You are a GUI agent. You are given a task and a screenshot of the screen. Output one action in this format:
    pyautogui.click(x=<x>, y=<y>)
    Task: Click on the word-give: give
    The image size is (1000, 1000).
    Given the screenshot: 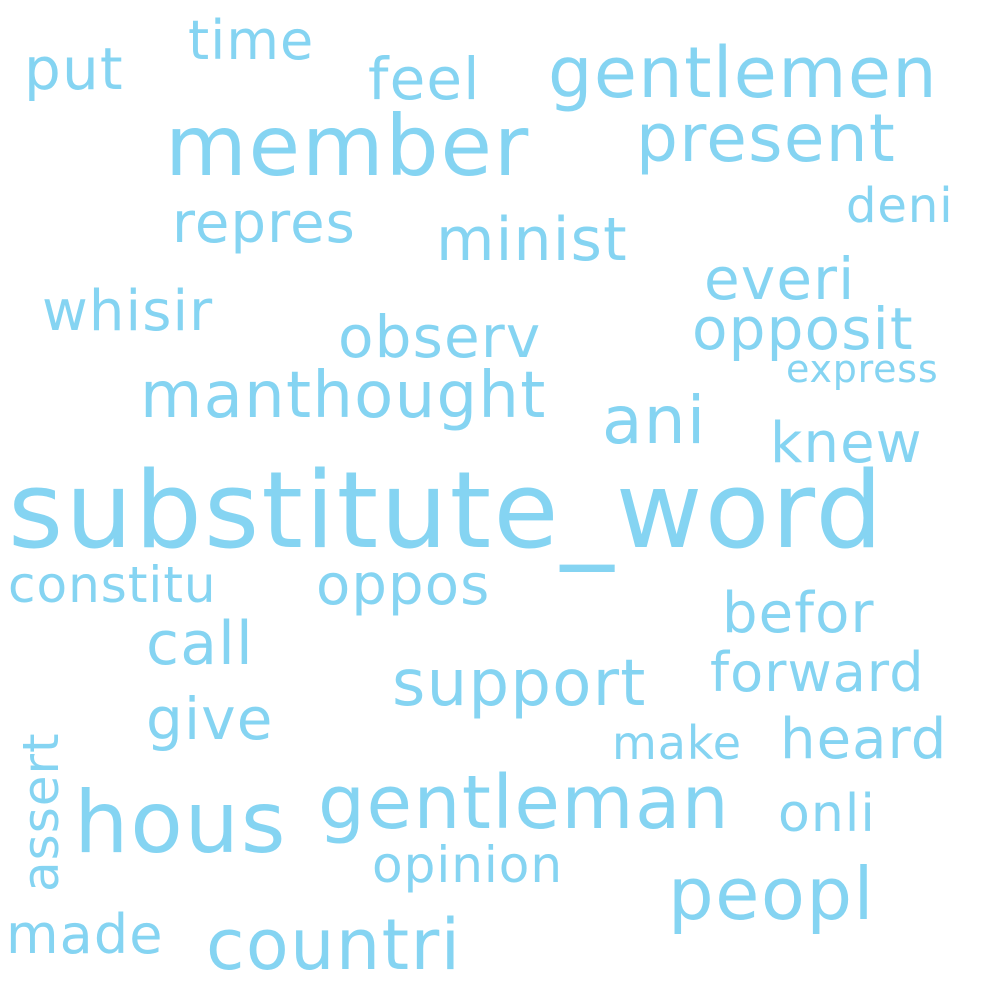 What is the action you would take?
    pyautogui.click(x=210, y=719)
    